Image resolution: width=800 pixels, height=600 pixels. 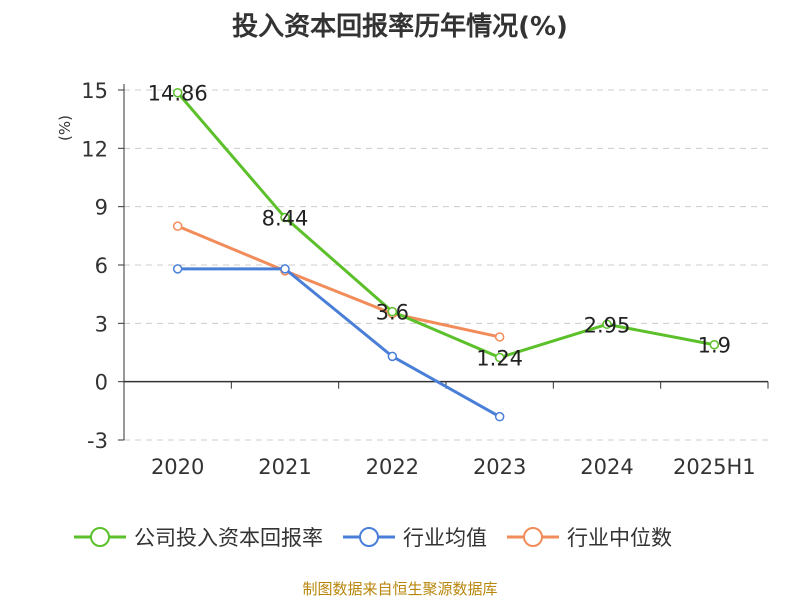 What do you see at coordinates (177, 467) in the screenshot?
I see `x-tick-label: 2020` at bounding box center [177, 467].